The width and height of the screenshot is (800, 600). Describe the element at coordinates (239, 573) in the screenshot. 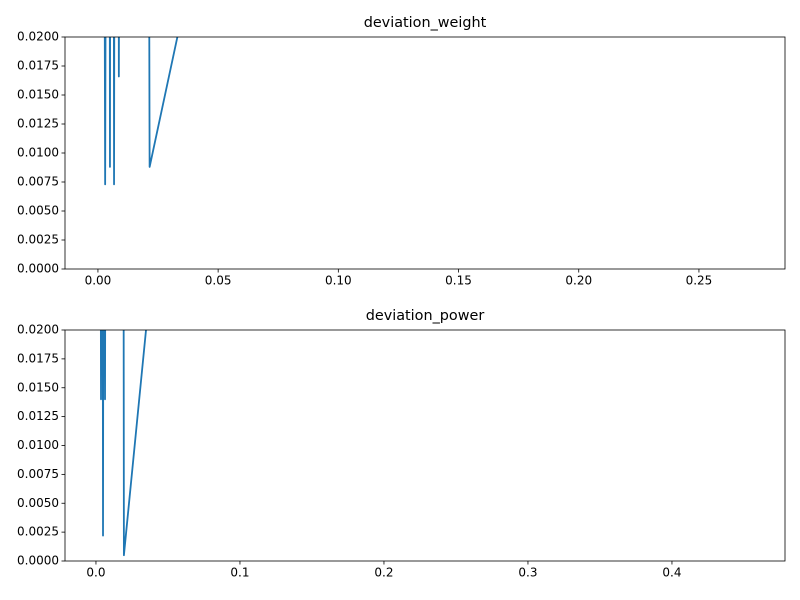

I see `x-tick-label: 0.1` at that location.